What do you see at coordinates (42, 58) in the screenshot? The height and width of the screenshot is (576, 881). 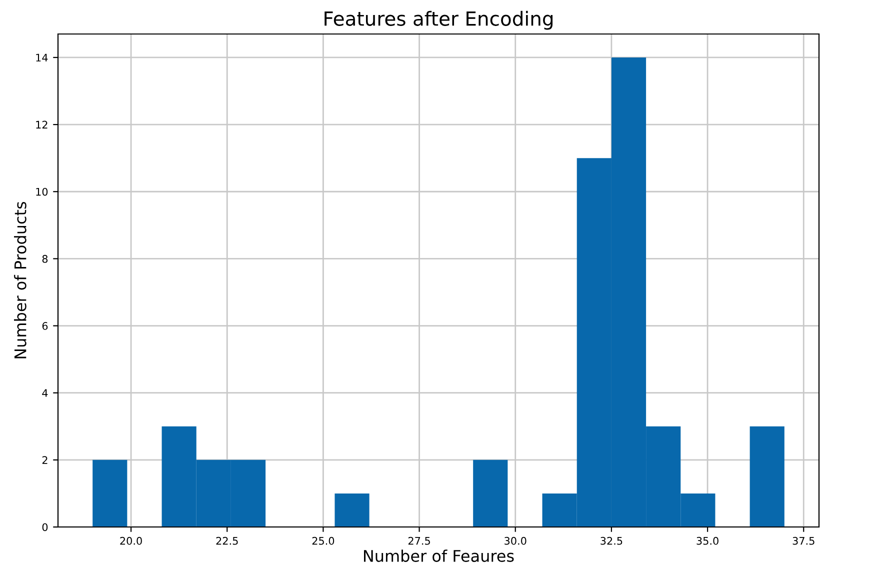 I see `y-tick-label: 14` at bounding box center [42, 58].